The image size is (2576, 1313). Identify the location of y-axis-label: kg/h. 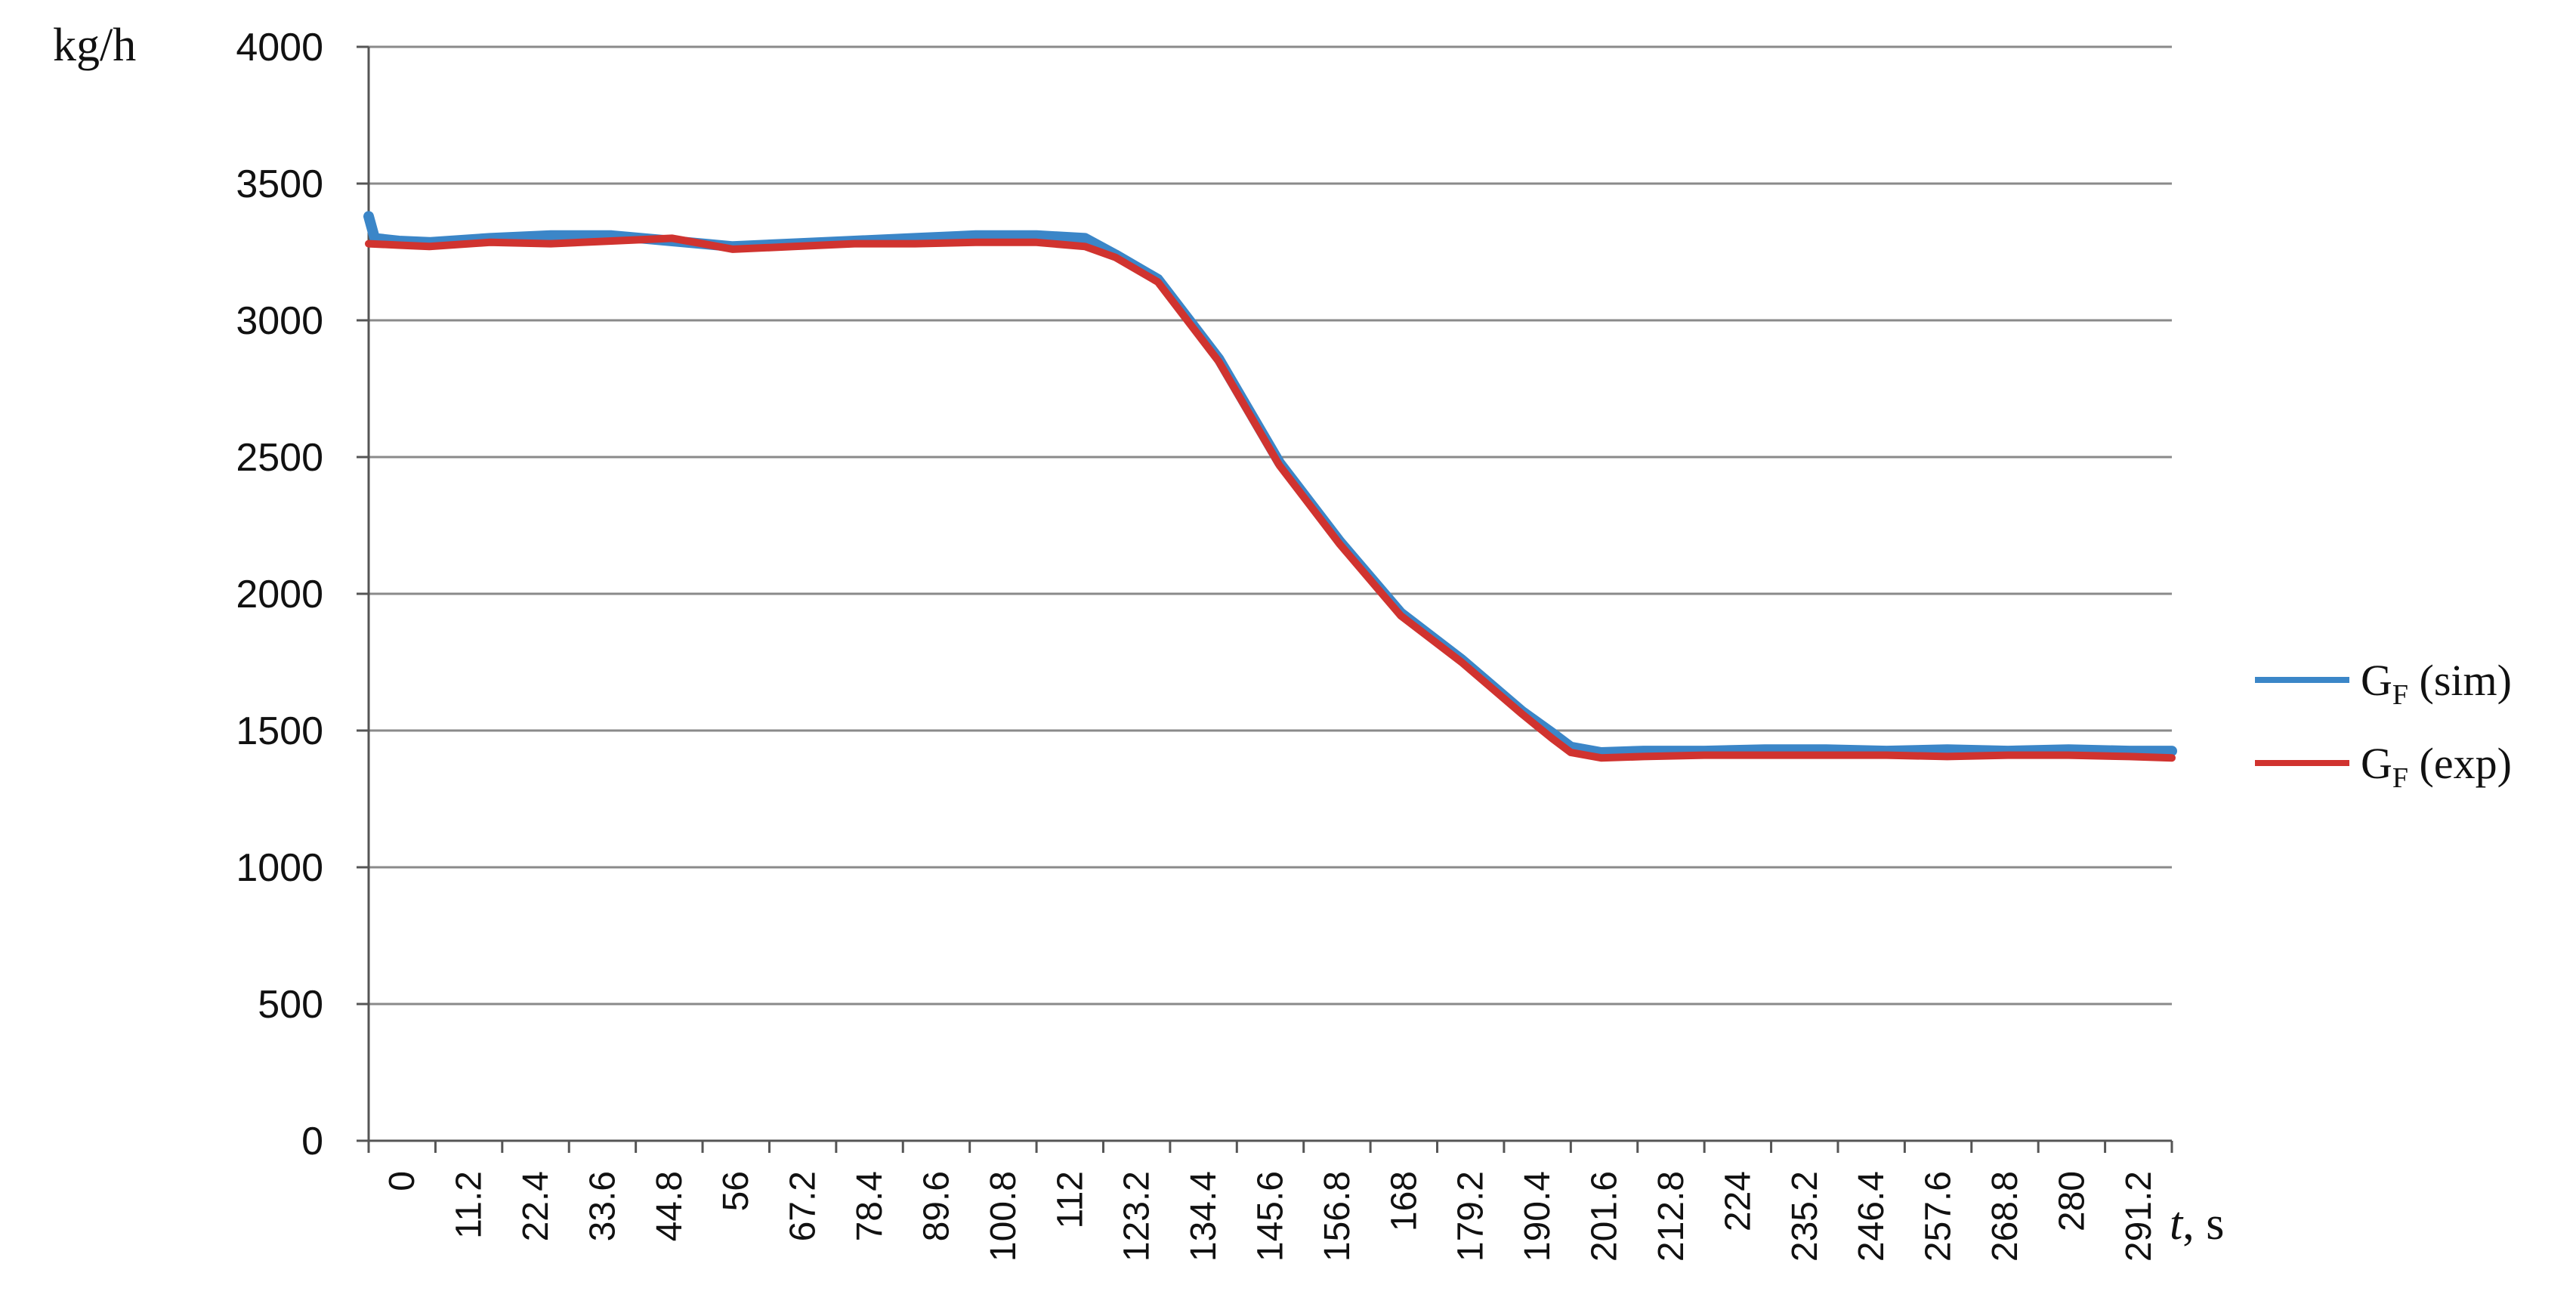
(94, 45).